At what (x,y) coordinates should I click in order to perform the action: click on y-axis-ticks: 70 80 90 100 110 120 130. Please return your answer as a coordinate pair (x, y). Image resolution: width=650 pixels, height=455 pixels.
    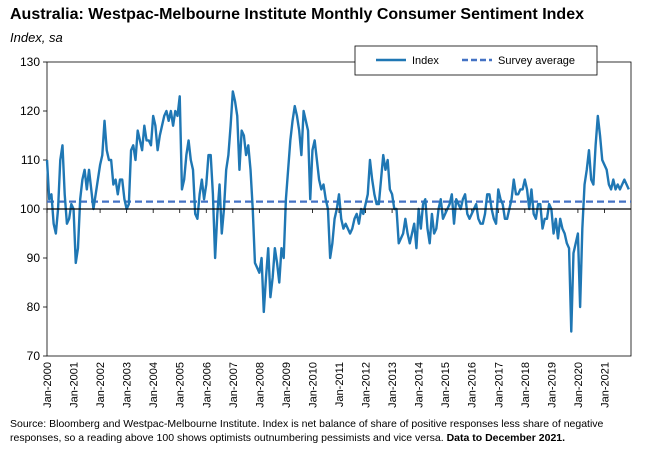
    Looking at the image, I should click on (33, 209).